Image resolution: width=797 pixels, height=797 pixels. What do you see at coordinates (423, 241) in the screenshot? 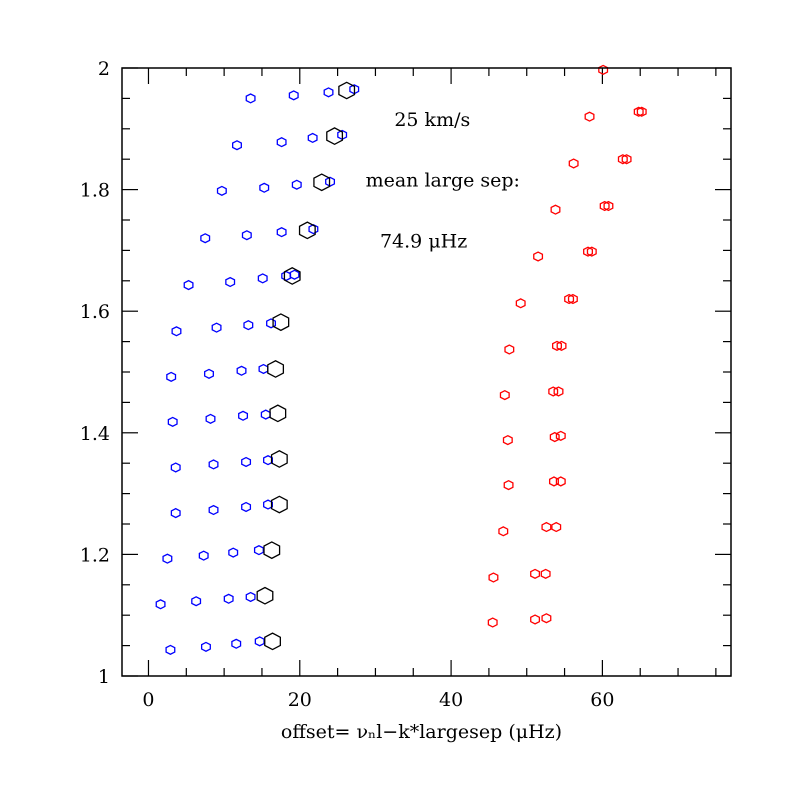
I see `annotation-text: 74.9 μHz` at bounding box center [423, 241].